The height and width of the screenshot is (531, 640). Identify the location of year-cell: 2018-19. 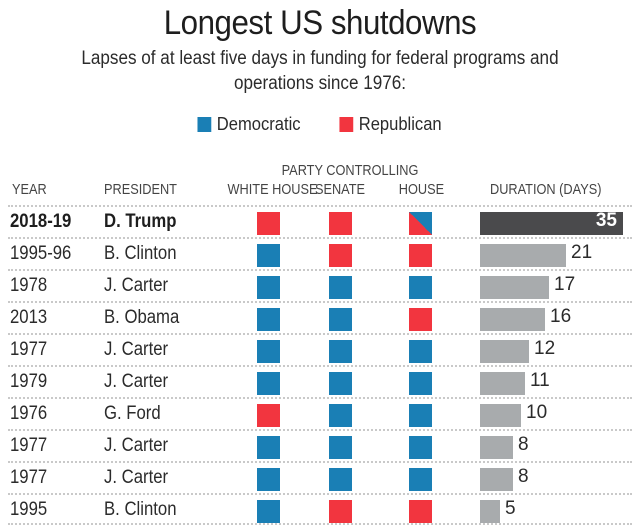
(41, 221).